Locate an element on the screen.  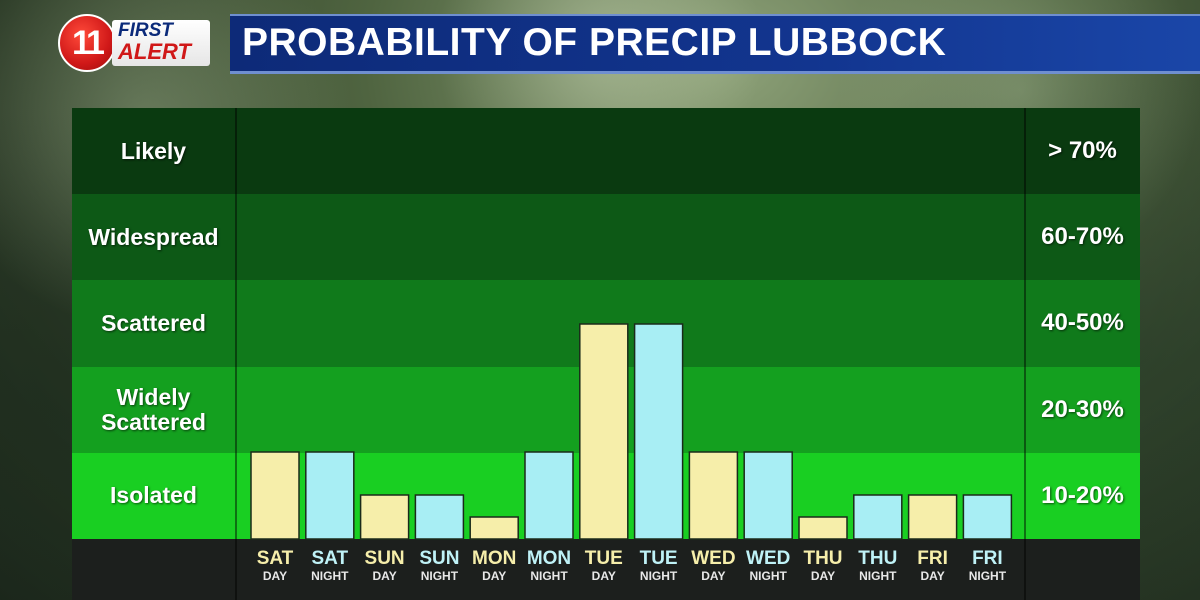
x-tick-fri-day: FRI DAY is located at coordinates (933, 565).